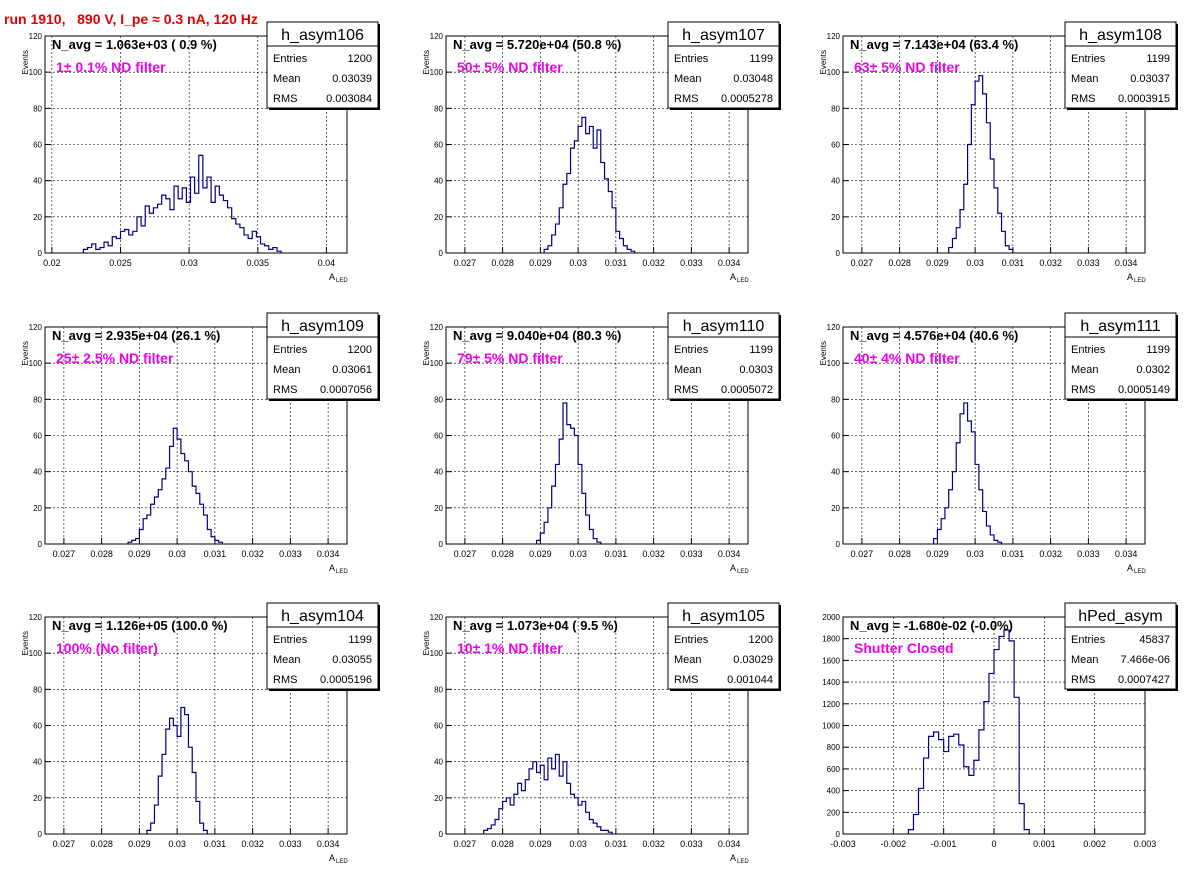 This screenshot has height=872, width=1196. What do you see at coordinates (537, 44) in the screenshot?
I see `navg-label: N_avg = 5.720e+04 (50.8 %)` at bounding box center [537, 44].